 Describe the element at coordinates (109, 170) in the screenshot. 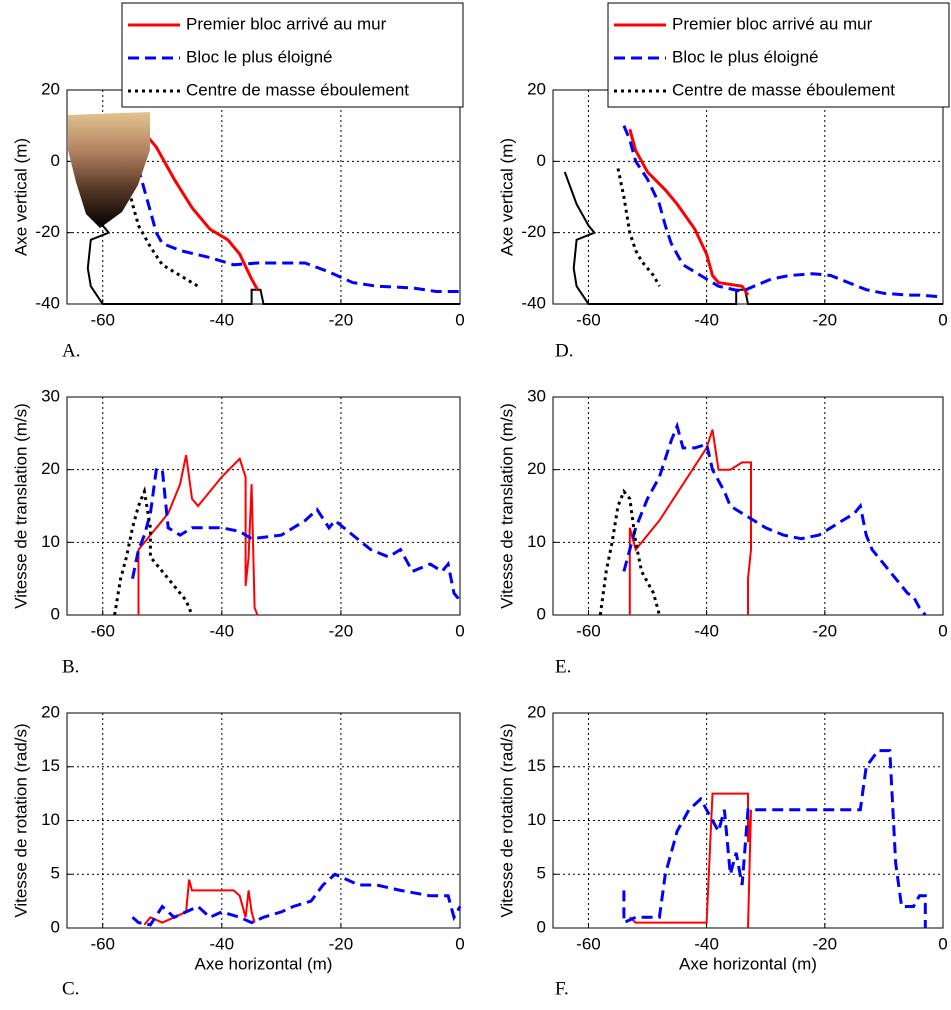

I see `landslide-mass` at that location.